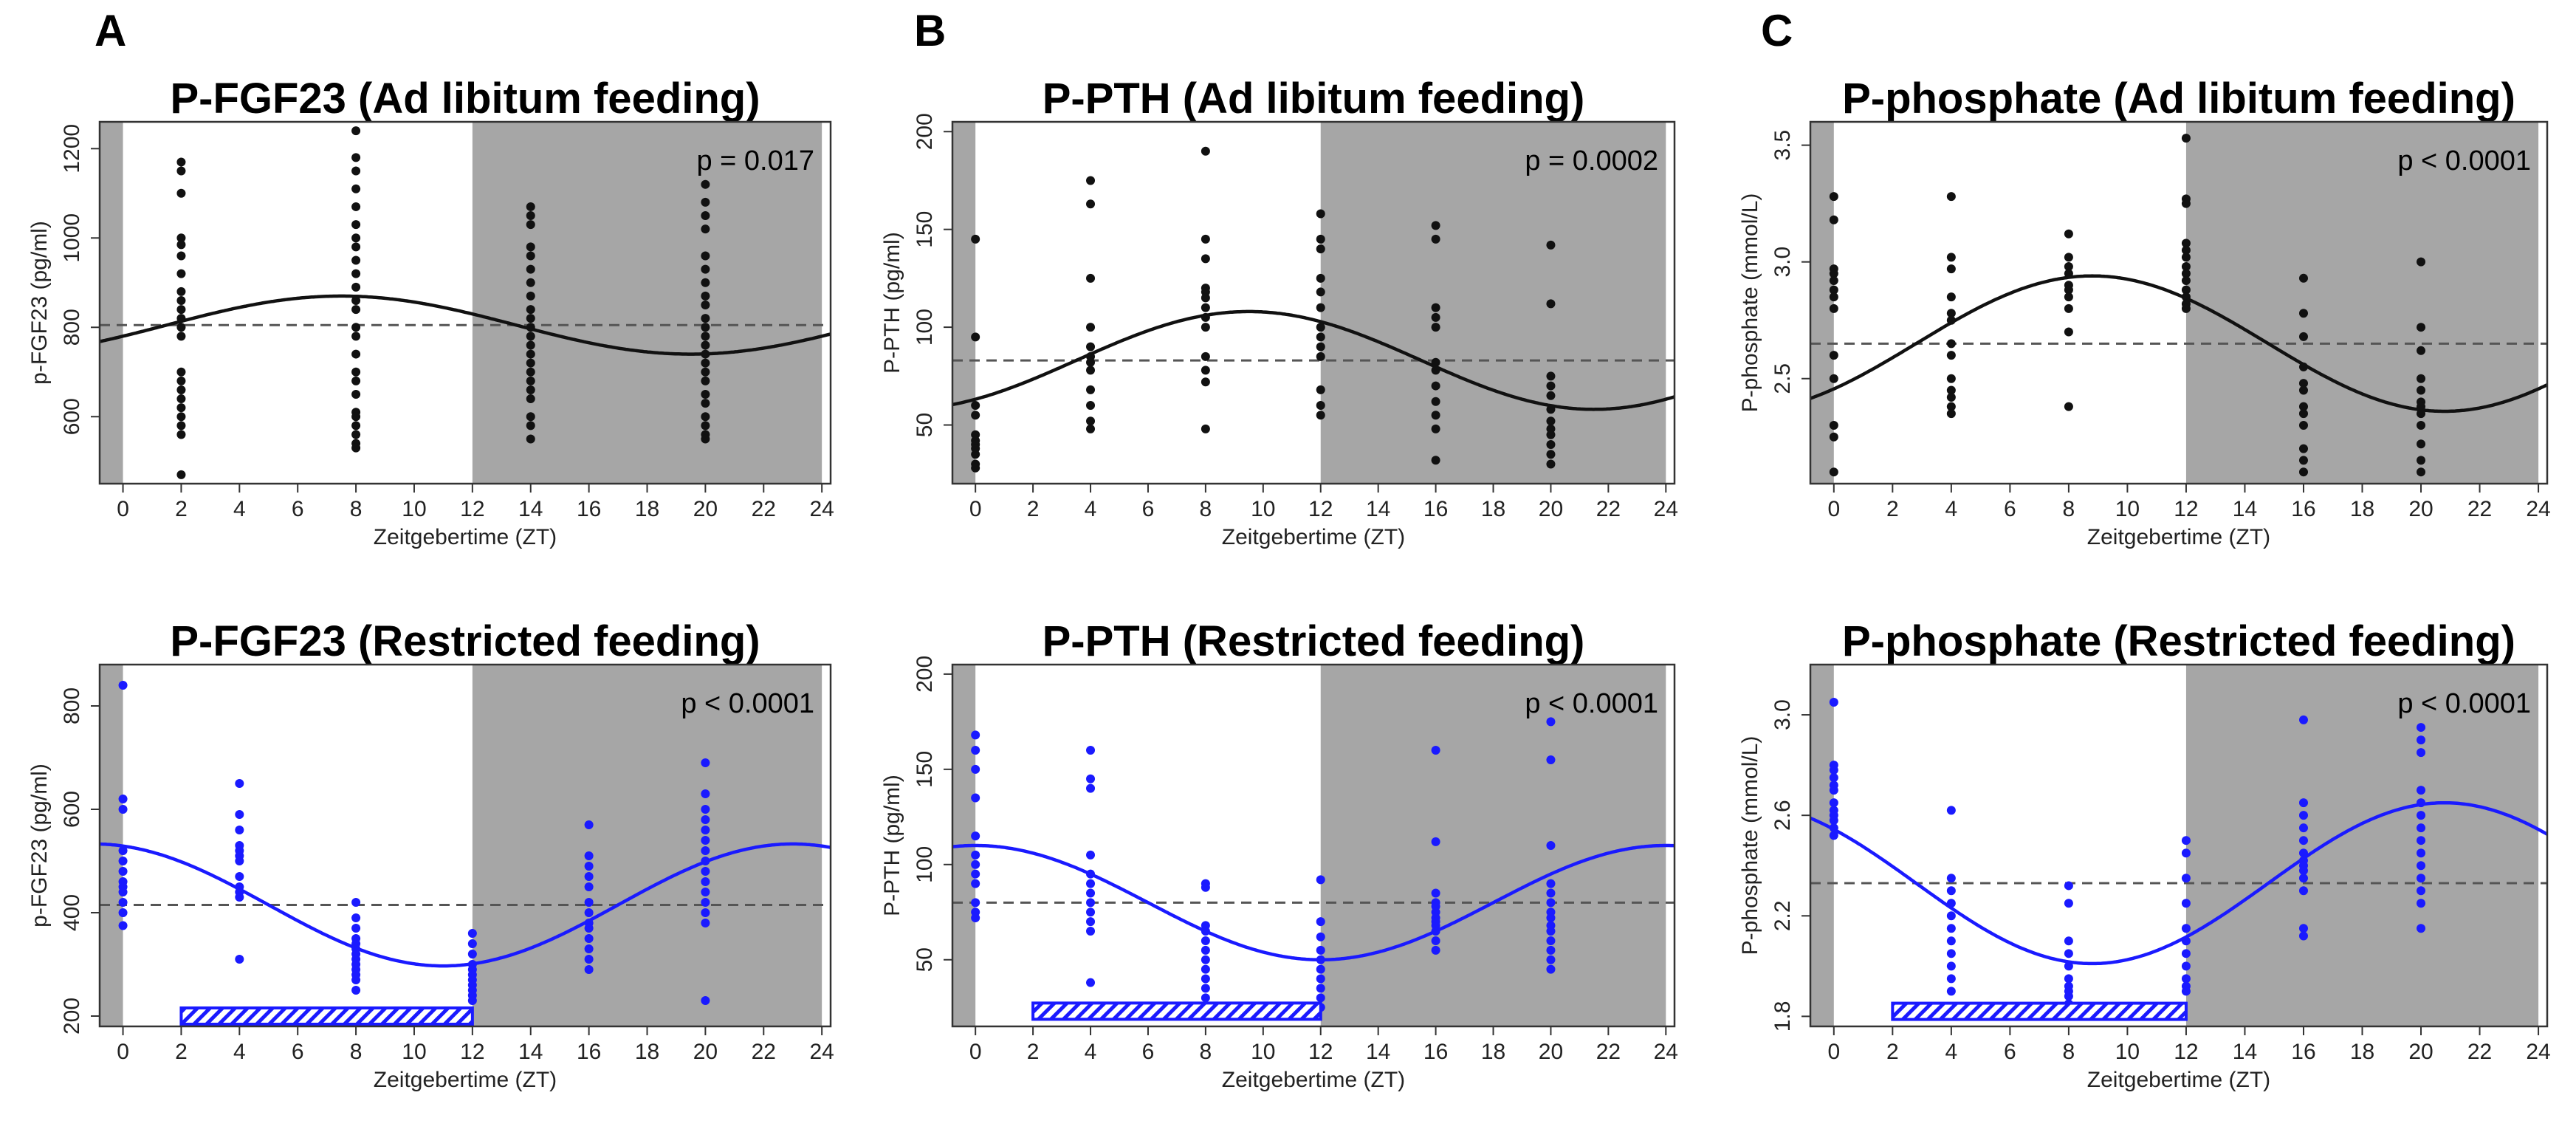 Image resolution: width=2576 pixels, height=1132 pixels. Describe the element at coordinates (72, 1017) in the screenshot. I see `y-tick-label: 200` at that location.